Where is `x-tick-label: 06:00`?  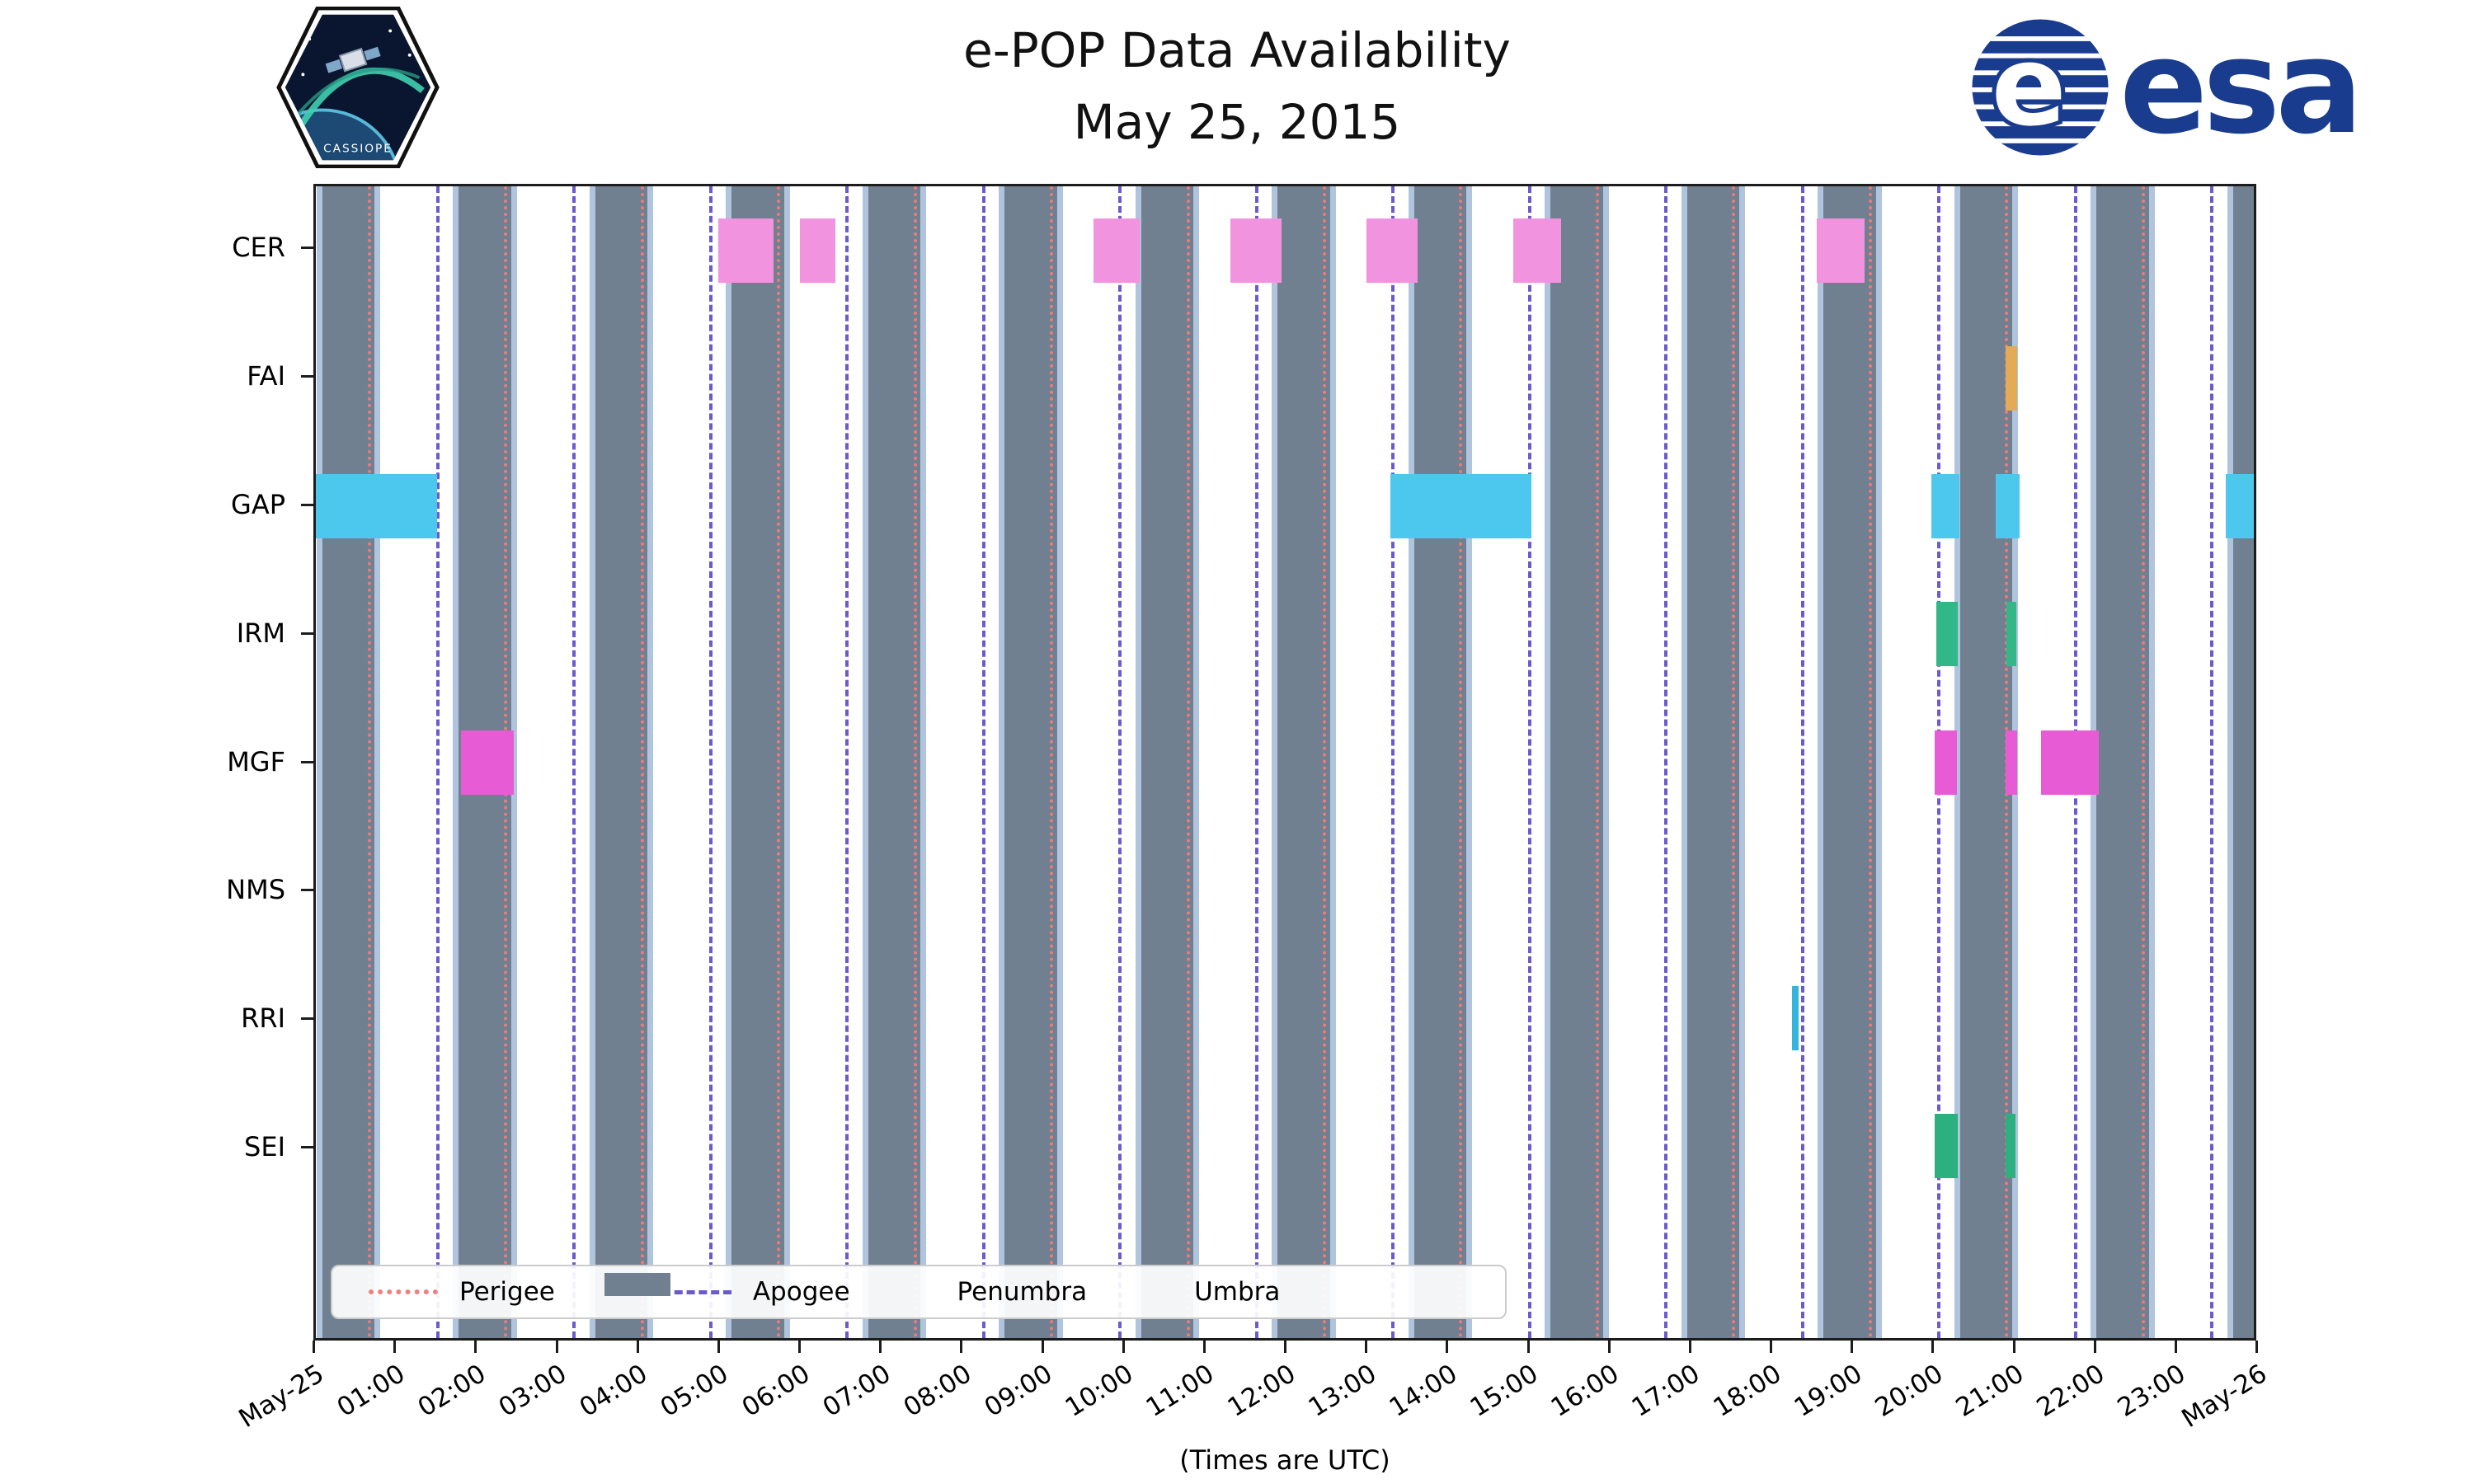
x-tick-label: 06:00 is located at coordinates (776, 1391).